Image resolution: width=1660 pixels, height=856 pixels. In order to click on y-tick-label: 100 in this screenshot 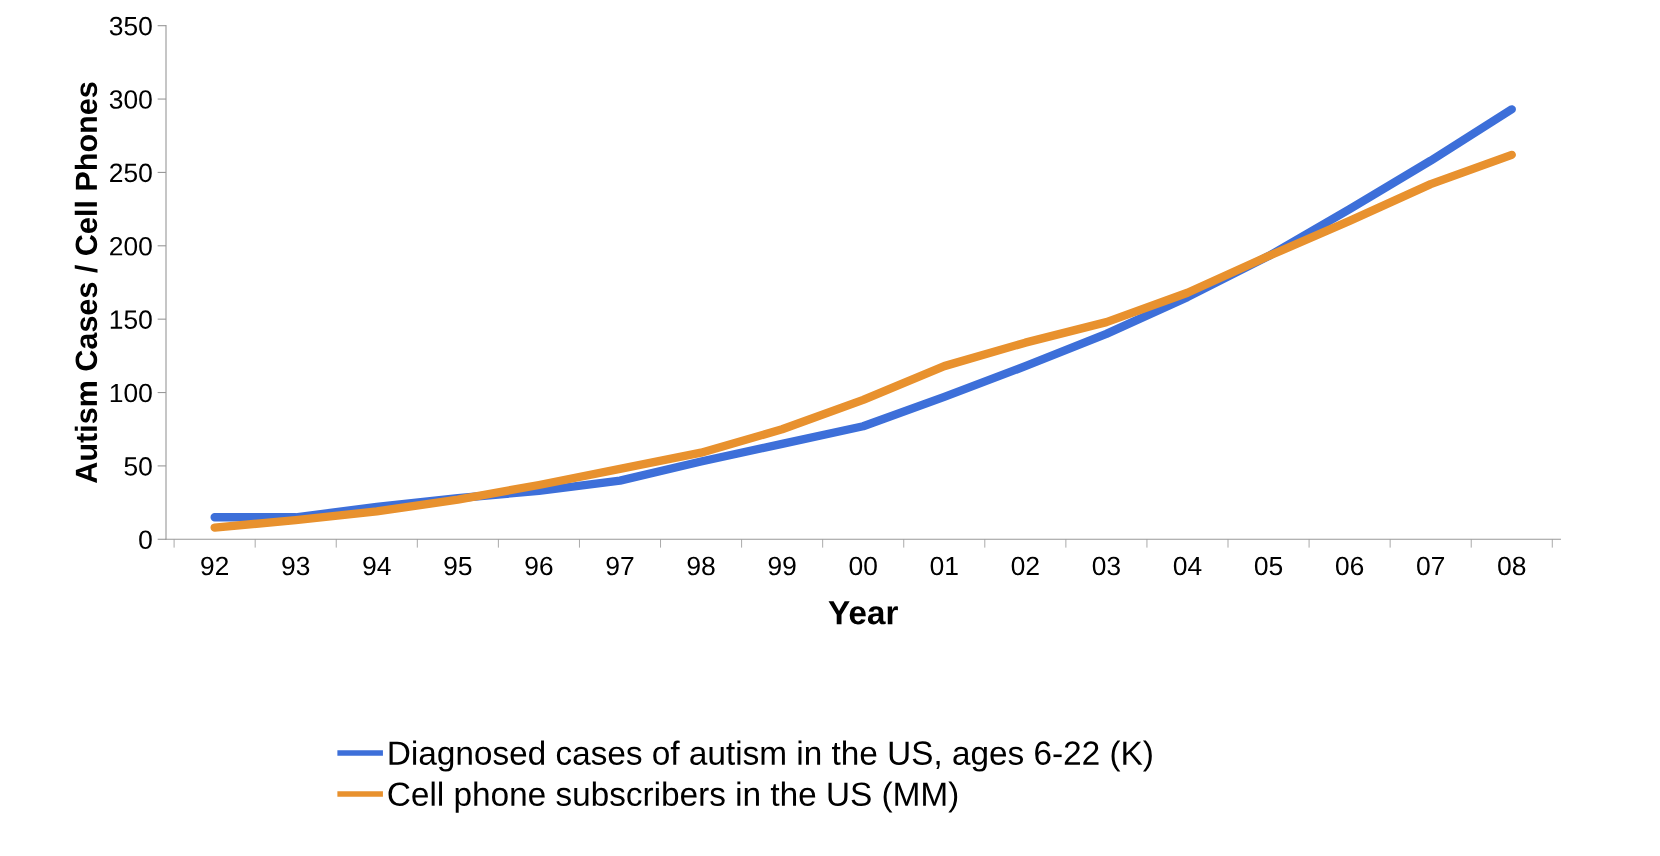, I will do `click(131, 393)`.